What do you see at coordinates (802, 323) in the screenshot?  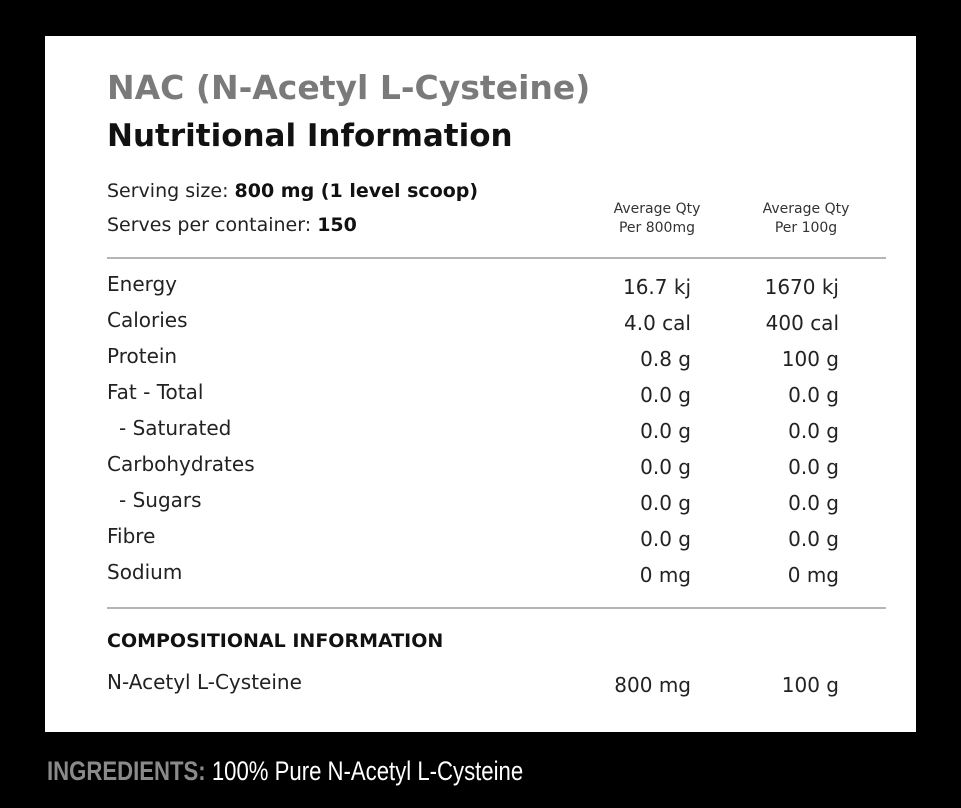 I see `row-value: 400 cal` at bounding box center [802, 323].